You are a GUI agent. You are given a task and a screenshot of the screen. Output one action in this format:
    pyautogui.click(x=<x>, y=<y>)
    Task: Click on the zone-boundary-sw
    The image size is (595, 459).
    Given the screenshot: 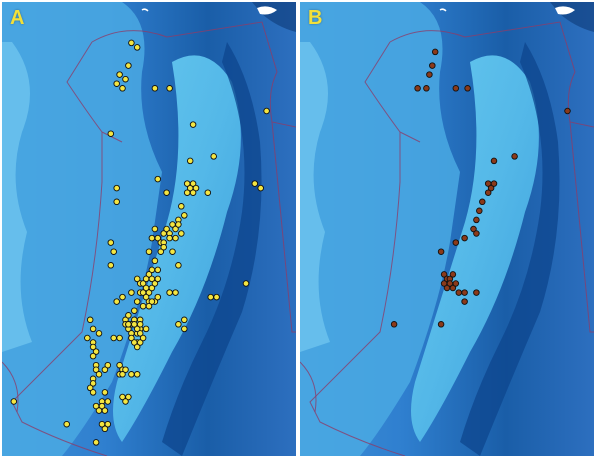 What is the action you would take?
    pyautogui.click(x=308, y=387)
    